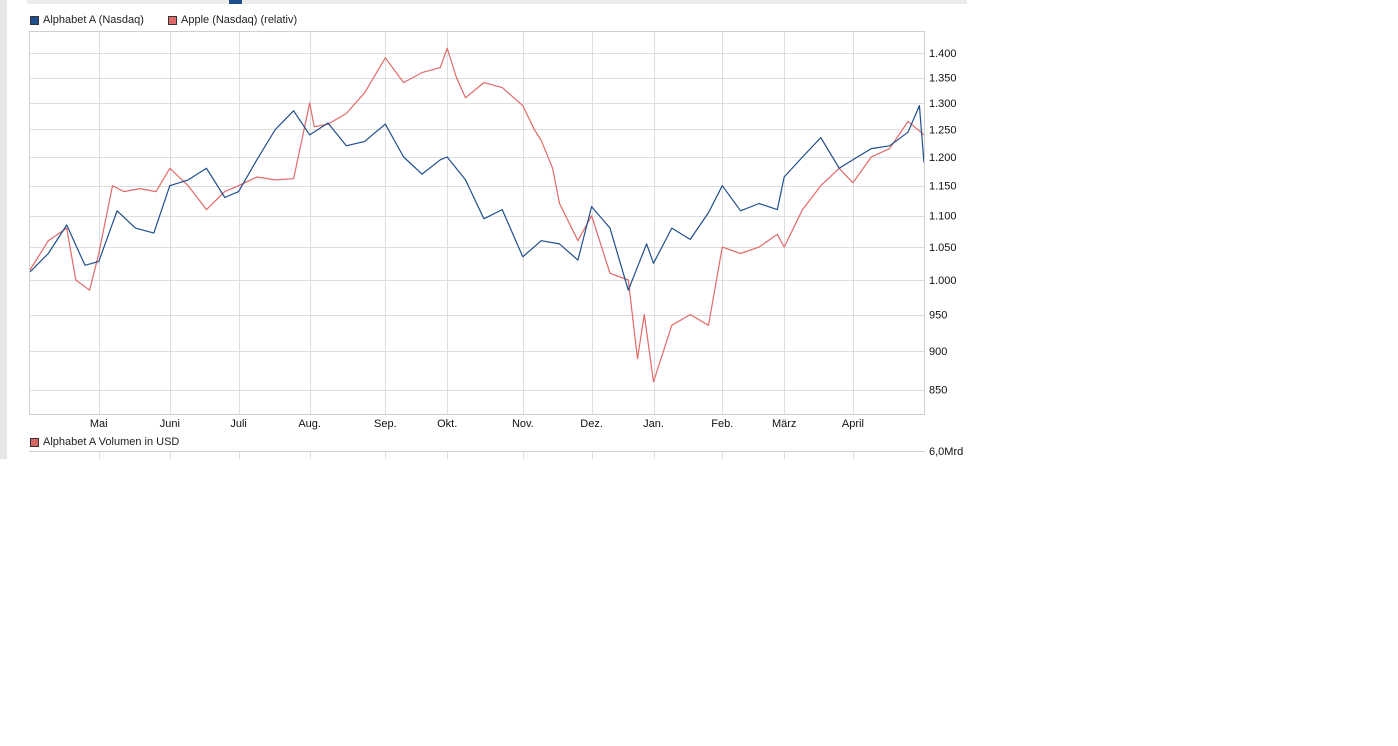 The image size is (1398, 746). What do you see at coordinates (170, 424) in the screenshot?
I see `x-tick-label: Juni` at bounding box center [170, 424].